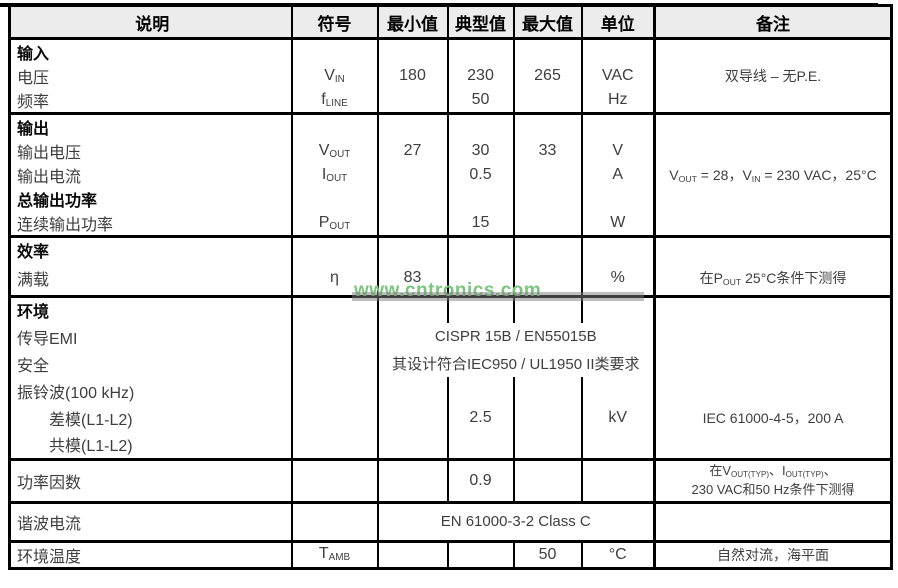 The image size is (898, 588). Describe the element at coordinates (772, 279) in the screenshot. I see `note-full-load: 在POUT 25°C条件下测得` at that location.